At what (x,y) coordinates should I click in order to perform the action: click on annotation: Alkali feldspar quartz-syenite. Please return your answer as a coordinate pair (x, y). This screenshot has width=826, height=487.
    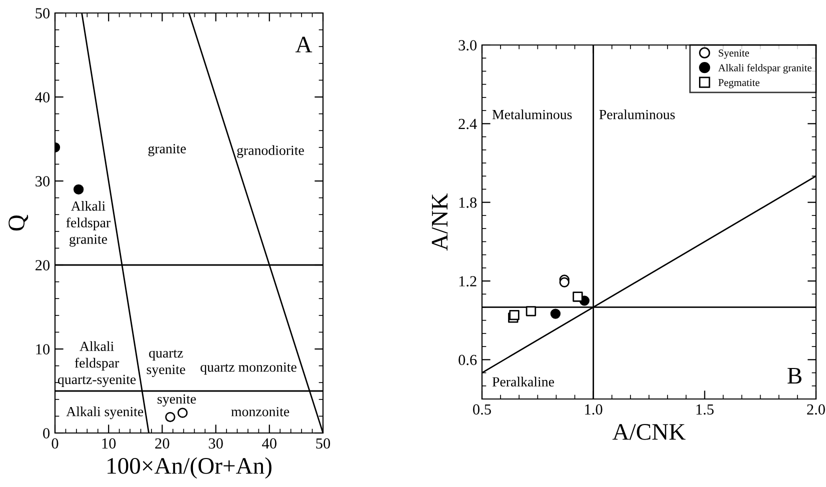
    Looking at the image, I should click on (97, 364).